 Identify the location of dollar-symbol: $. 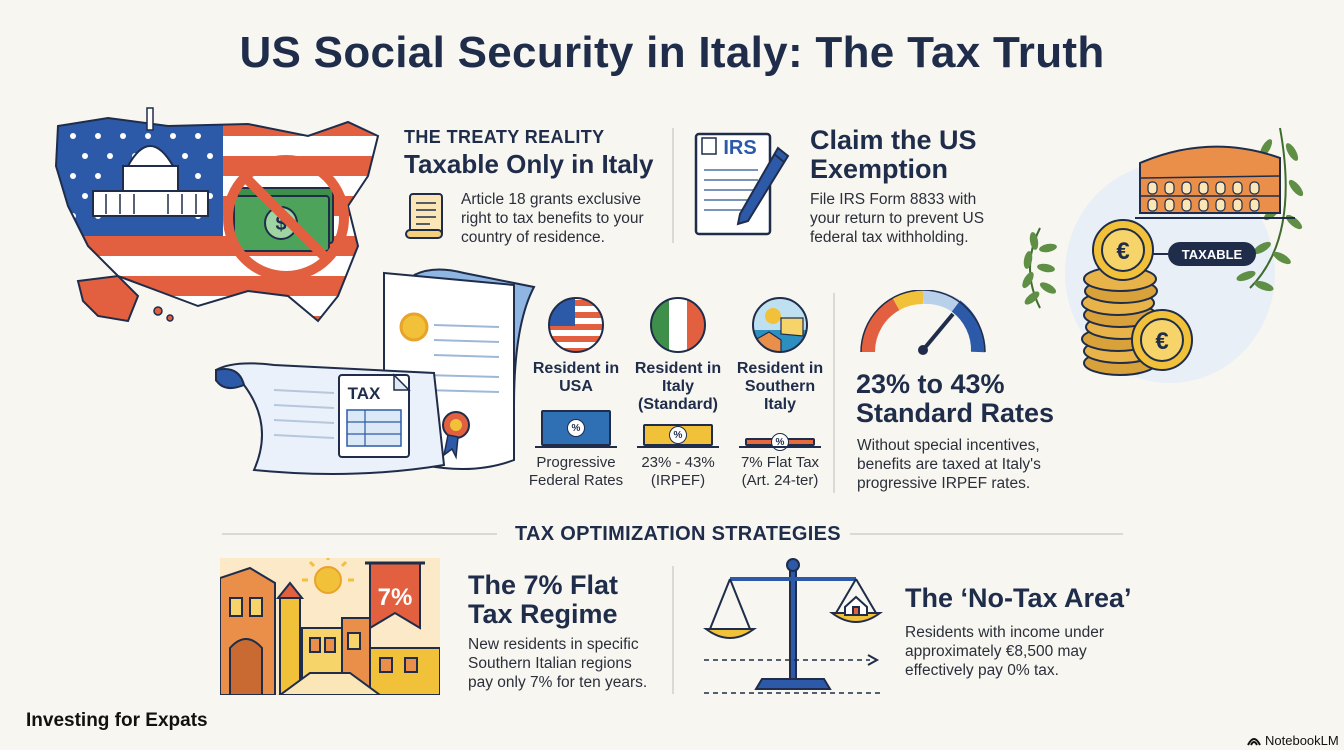
(280, 224).